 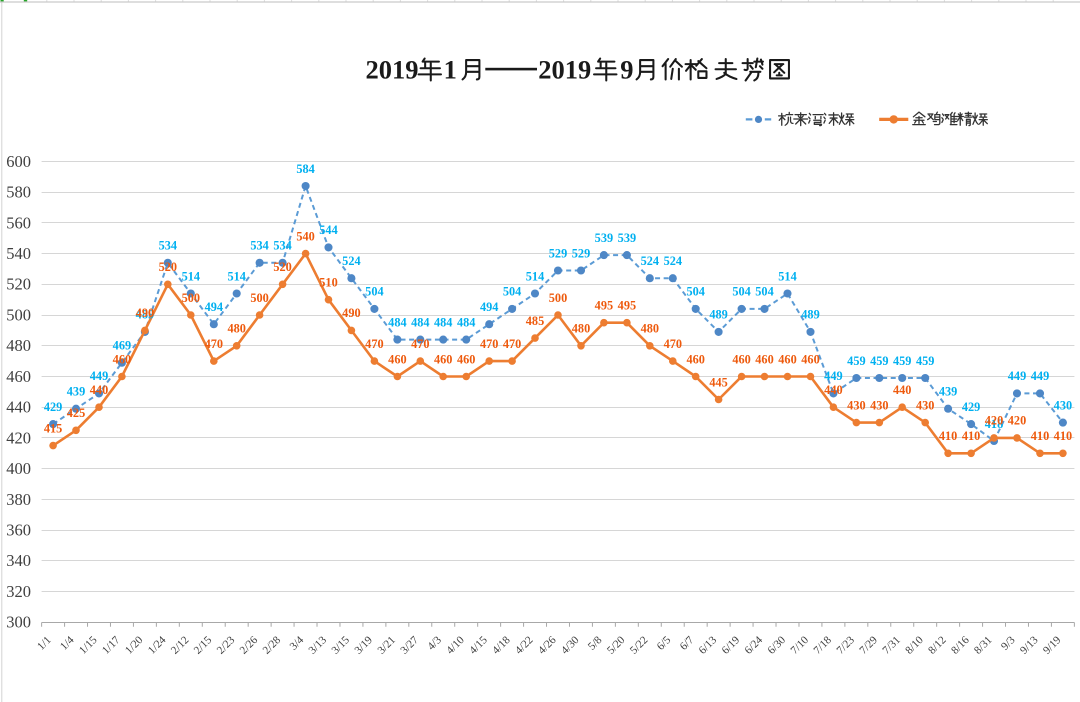 I want to click on svg-text: 510, so click(x=328, y=283).